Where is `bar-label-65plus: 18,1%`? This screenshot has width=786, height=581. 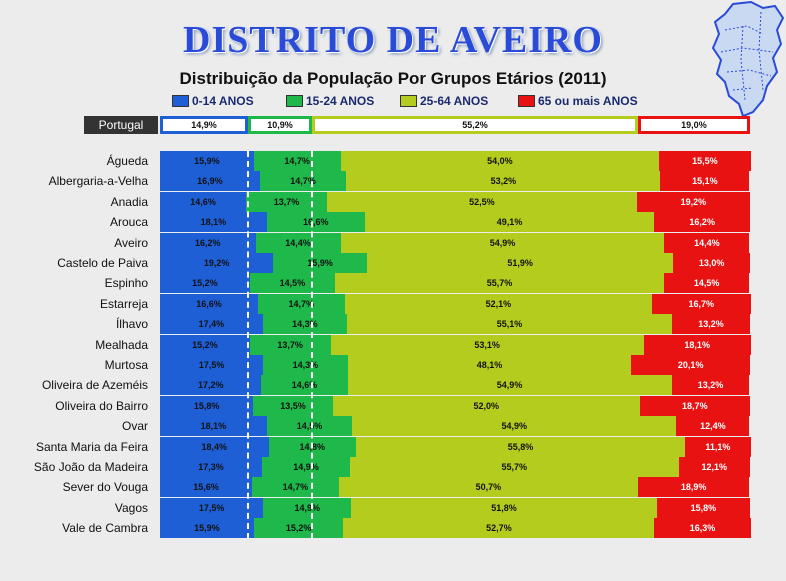
bar-label-65plus: 18,1% is located at coordinates (697, 344).